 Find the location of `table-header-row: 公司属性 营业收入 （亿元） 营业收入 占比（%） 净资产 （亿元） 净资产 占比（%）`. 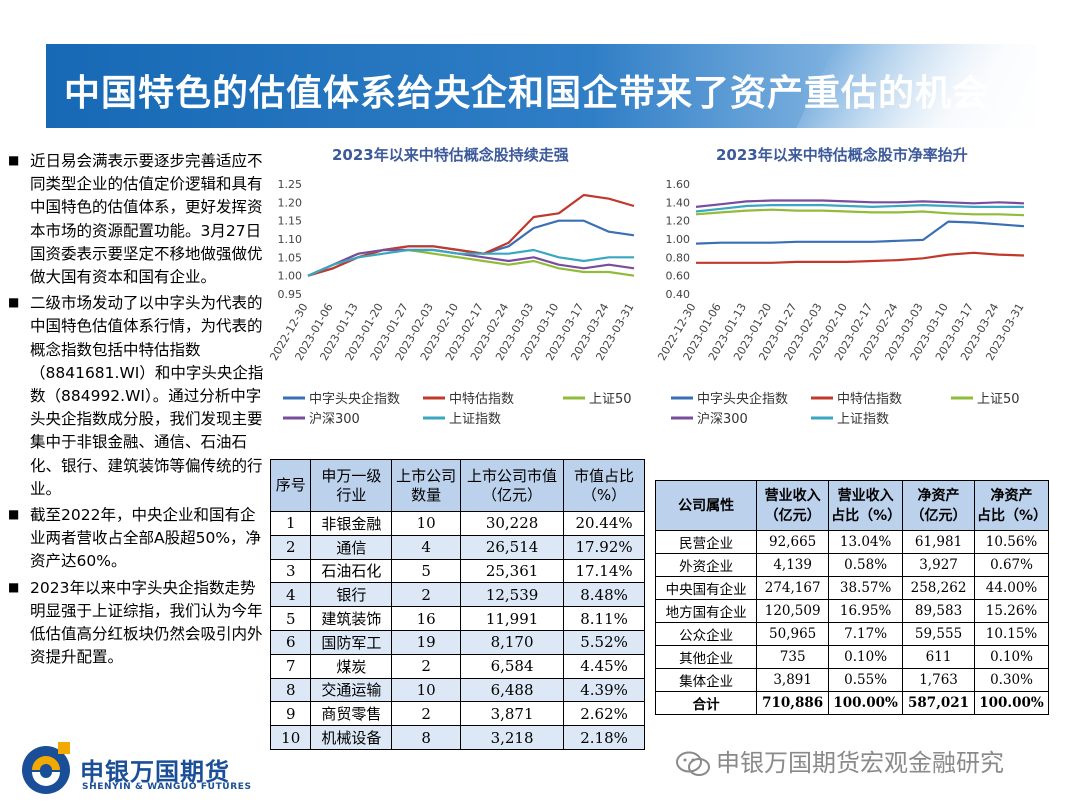

table-header-row: 公司属性 营业收入 （亿元） 营业收入 占比（%） 净资产 （亿元） 净资产 占比（%） is located at coordinates (851, 505).